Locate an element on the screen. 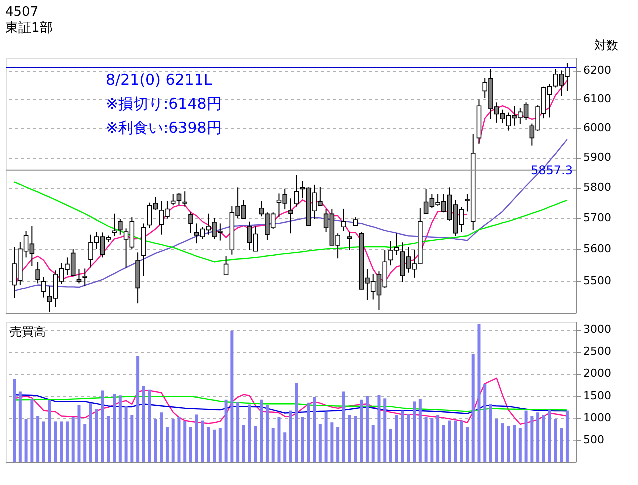  y-tick-label: 6000 is located at coordinates (598, 128).